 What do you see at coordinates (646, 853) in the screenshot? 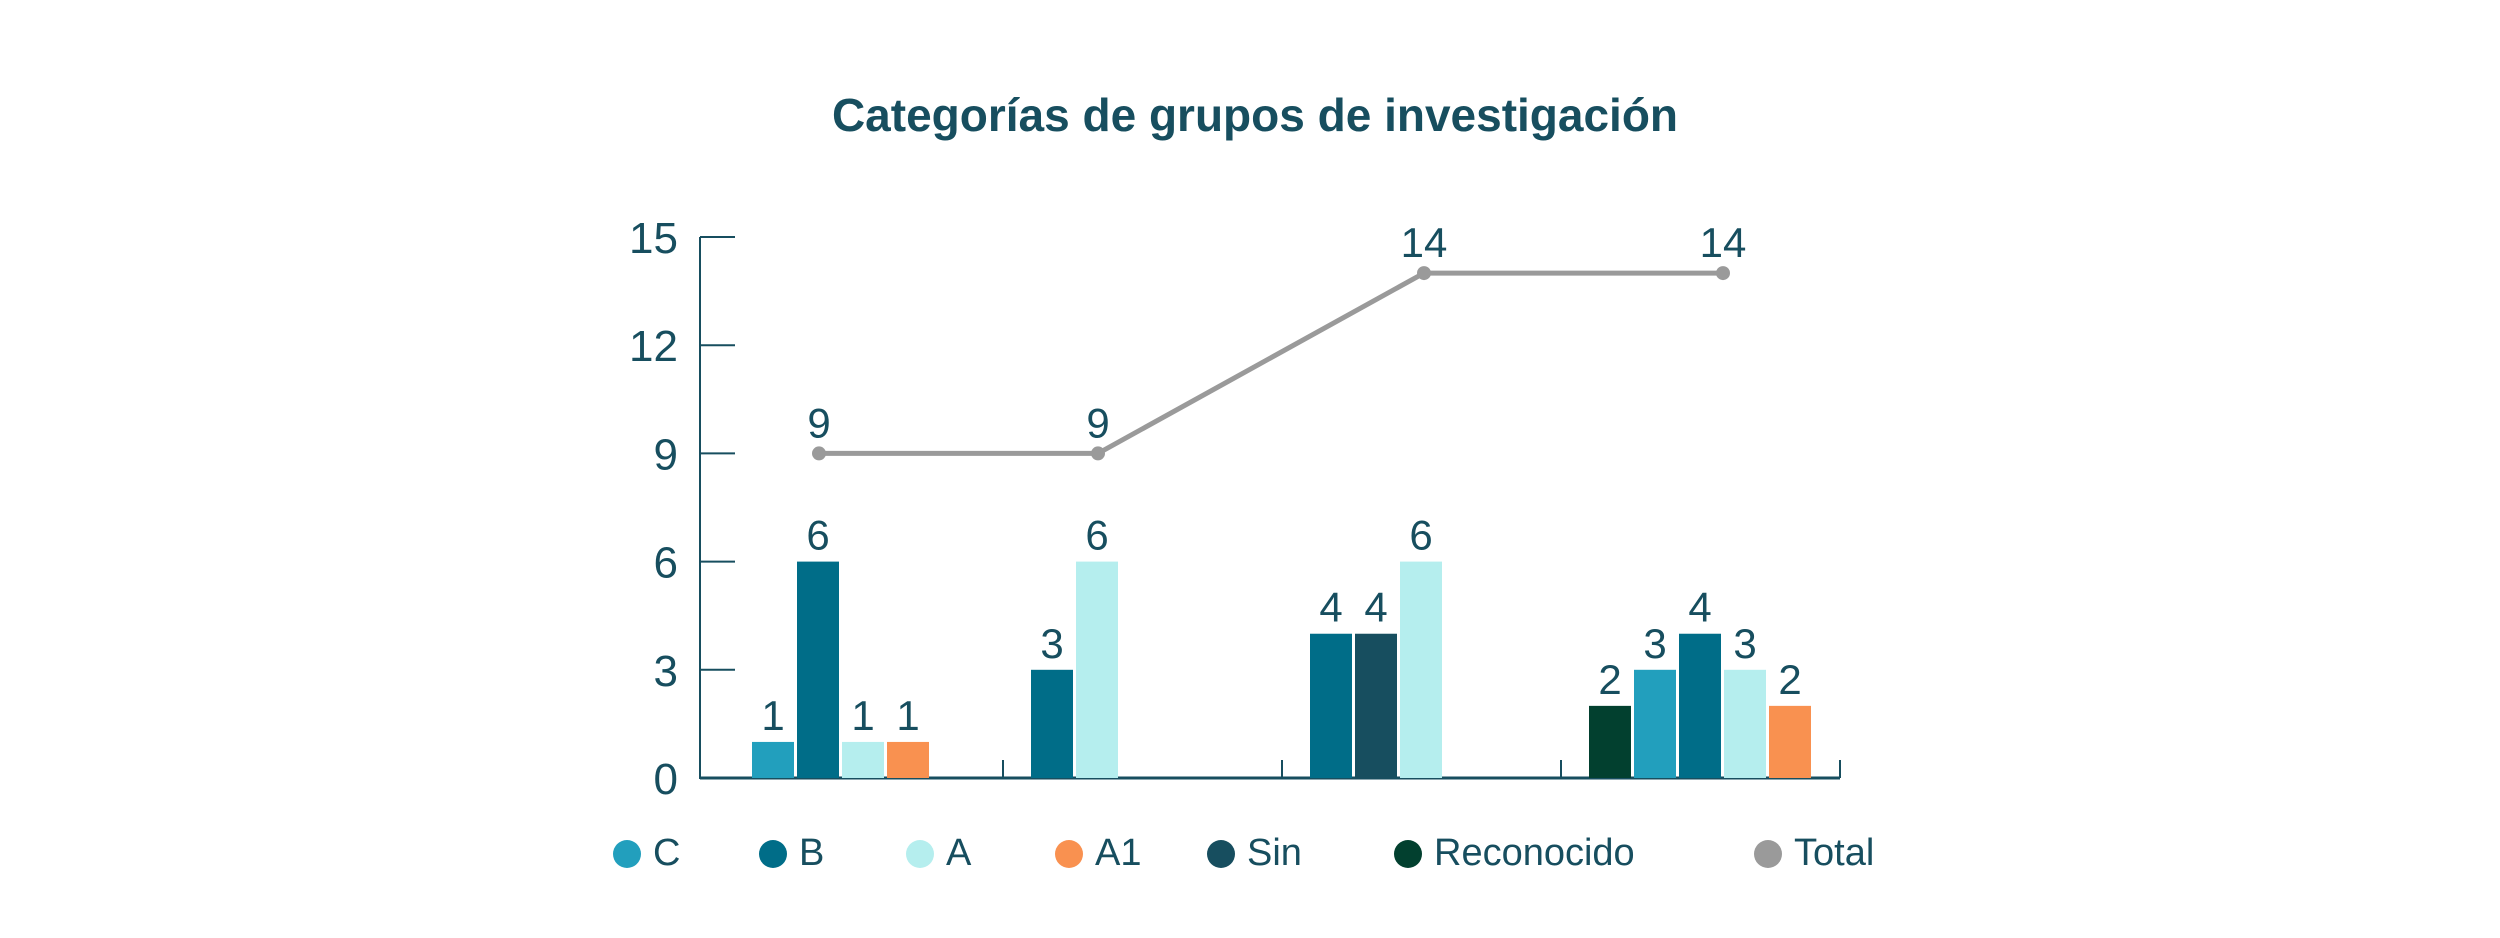
I see `legend-item-c: C` at bounding box center [646, 853].